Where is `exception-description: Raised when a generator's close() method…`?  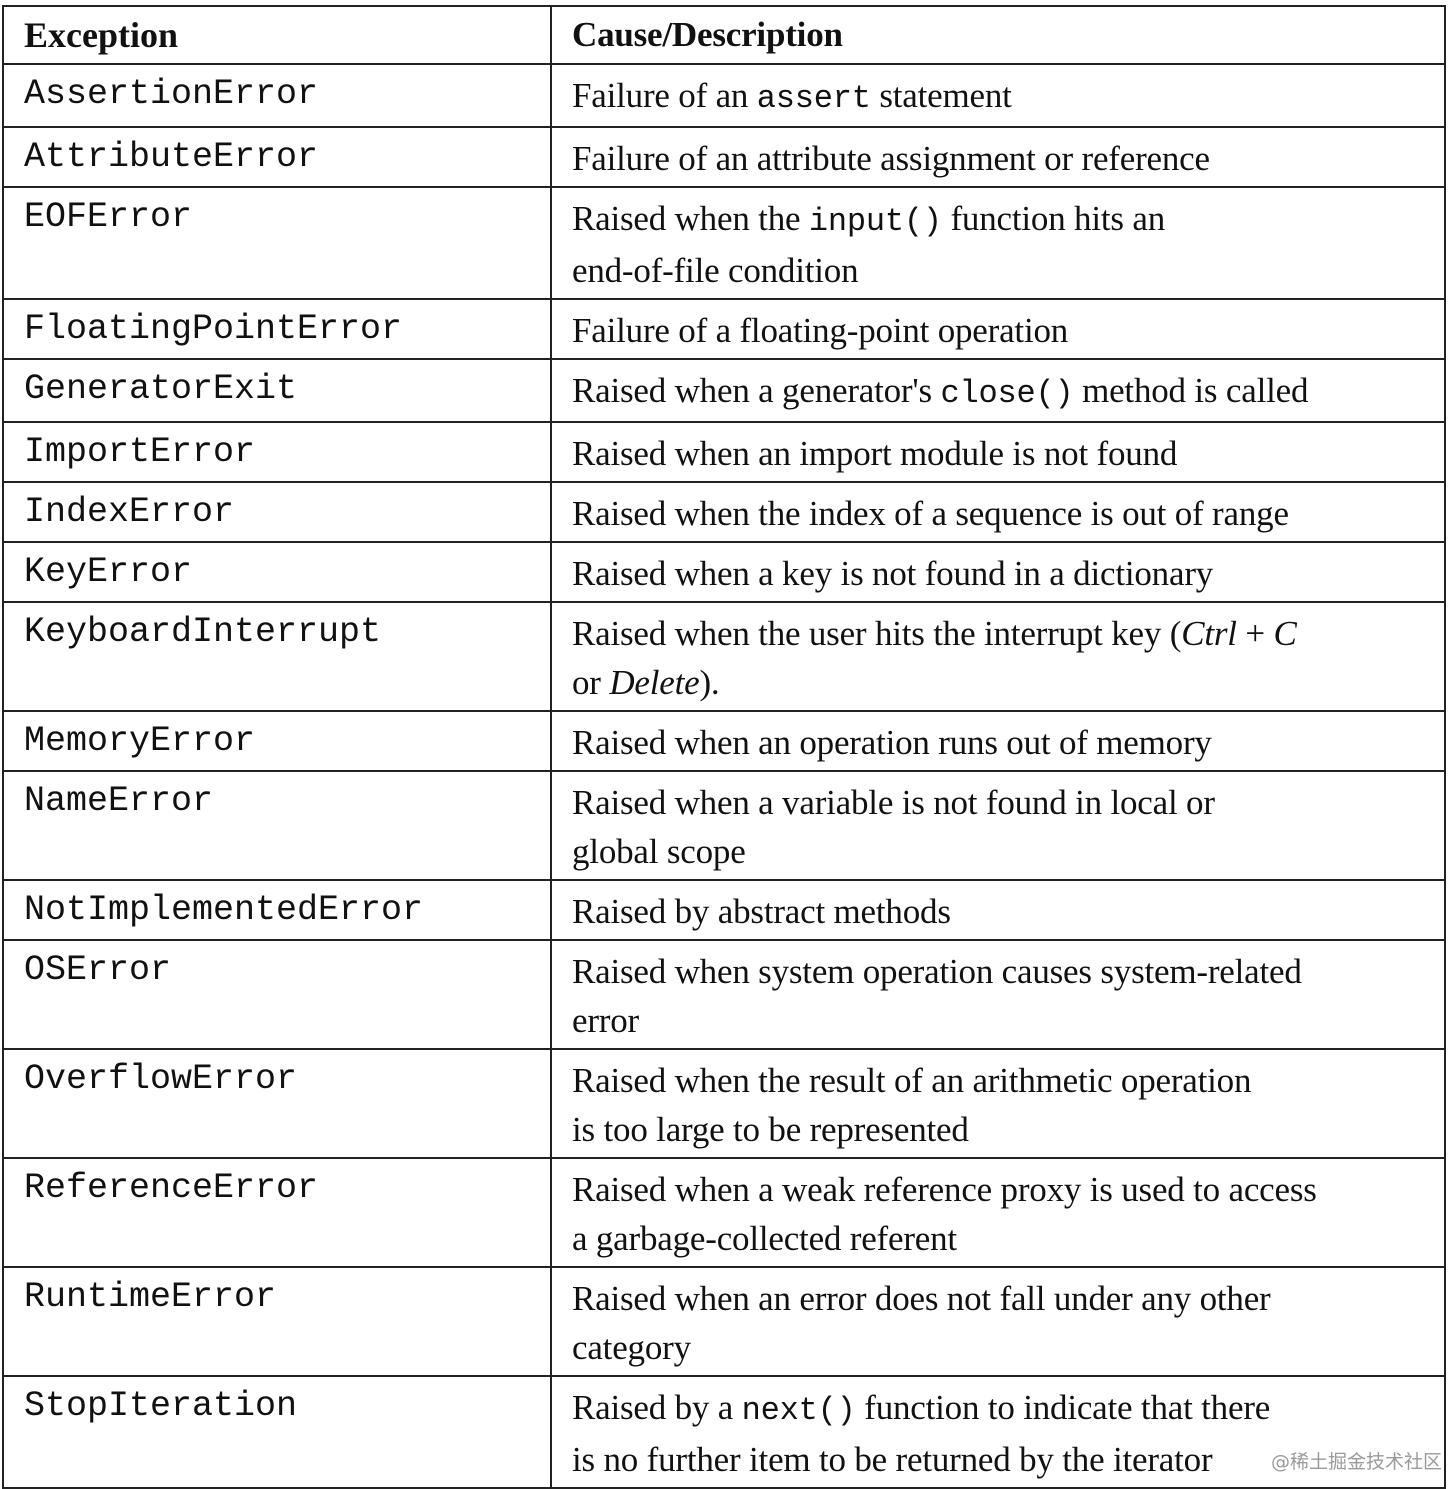
exception-description: Raised when a generator's close() method… is located at coordinates (998, 390).